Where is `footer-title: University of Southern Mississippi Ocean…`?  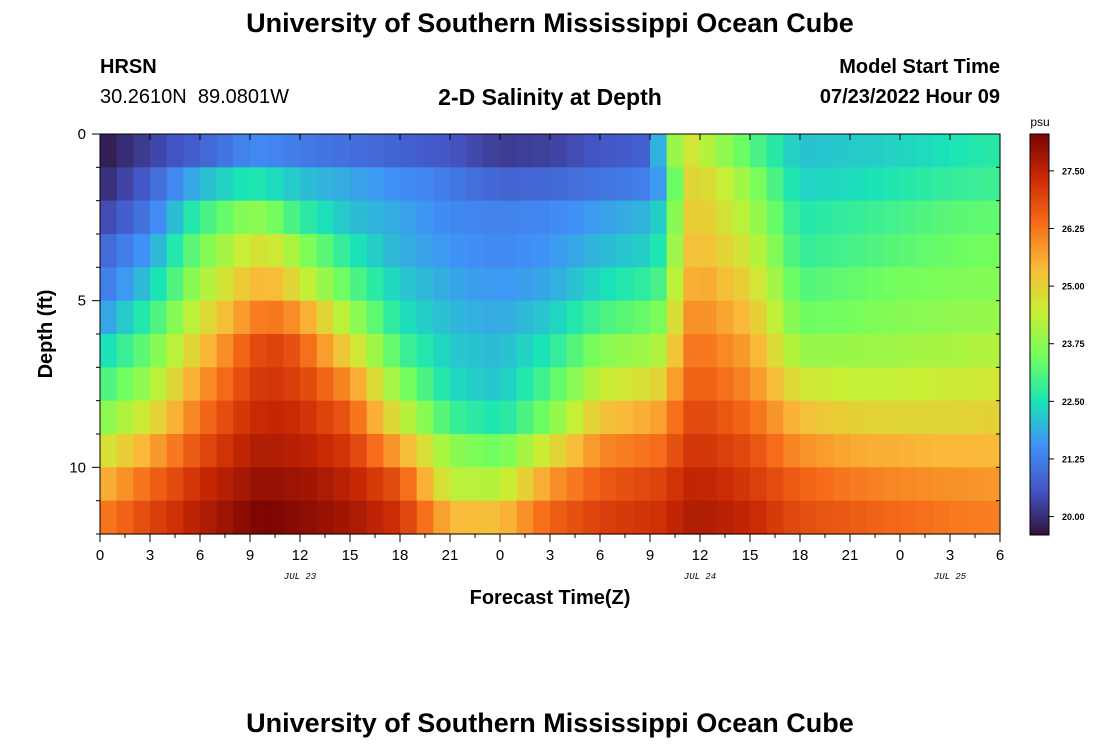
footer-title: University of Southern Mississippi Ocean… is located at coordinates (550, 723).